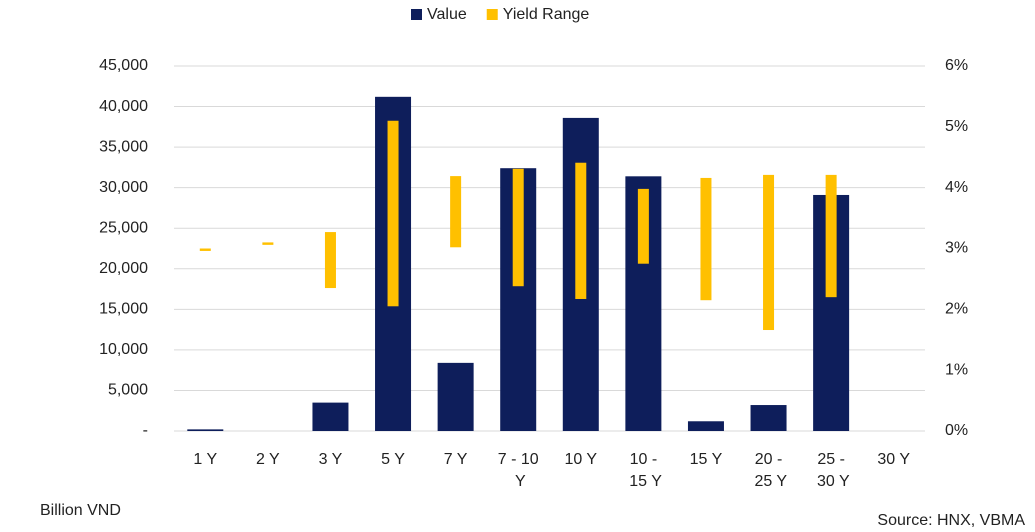 Image resolution: width=1035 pixels, height=532 pixels. Describe the element at coordinates (393, 459) in the screenshot. I see `x-tick-label: 5 Y` at that location.